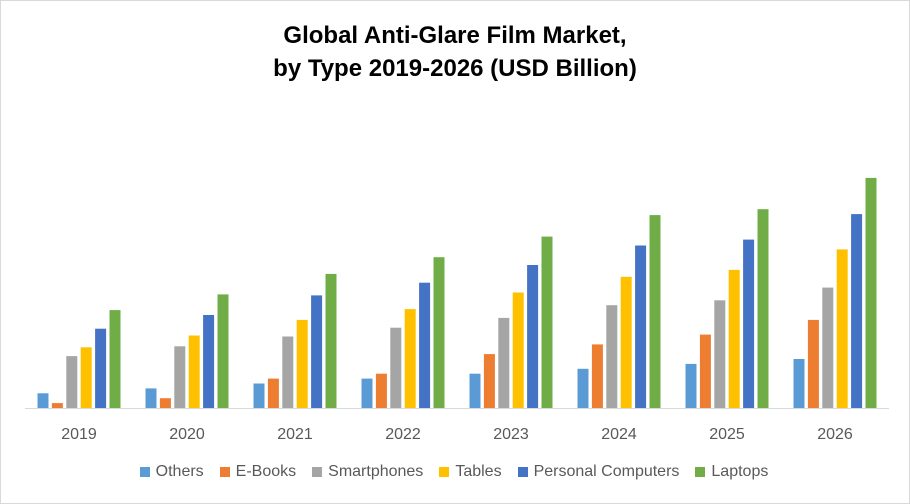  What do you see at coordinates (842, 328) in the screenshot?
I see `bar-tables-2026` at bounding box center [842, 328].